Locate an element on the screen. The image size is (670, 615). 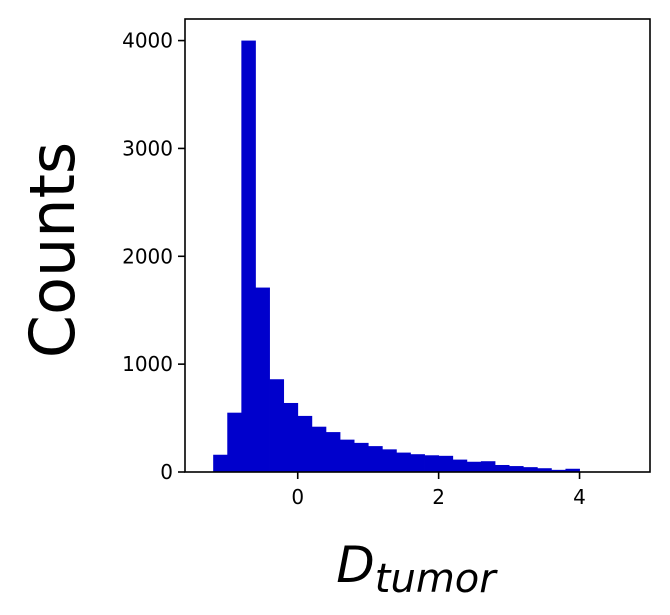
y-tick-label: 2000 is located at coordinates (147, 256).